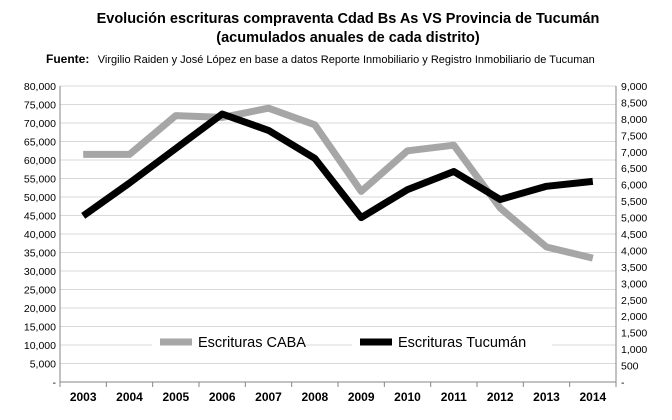 The width and height of the screenshot is (672, 420). What do you see at coordinates (634, 186) in the screenshot?
I see `y-right-tick-label: 6,000` at bounding box center [634, 186].